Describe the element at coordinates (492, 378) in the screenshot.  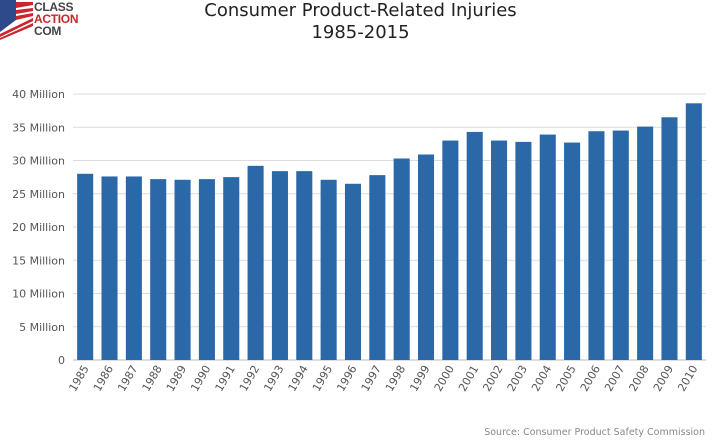
I see `x-tick-label: 2002` at that location.